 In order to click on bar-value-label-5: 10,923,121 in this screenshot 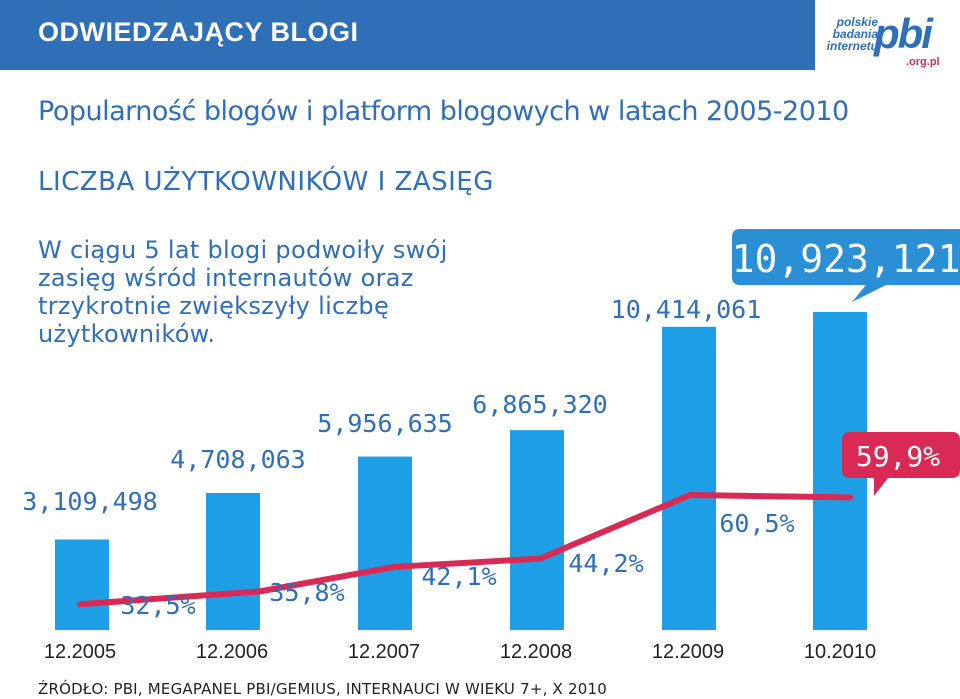, I will do `click(846, 259)`.